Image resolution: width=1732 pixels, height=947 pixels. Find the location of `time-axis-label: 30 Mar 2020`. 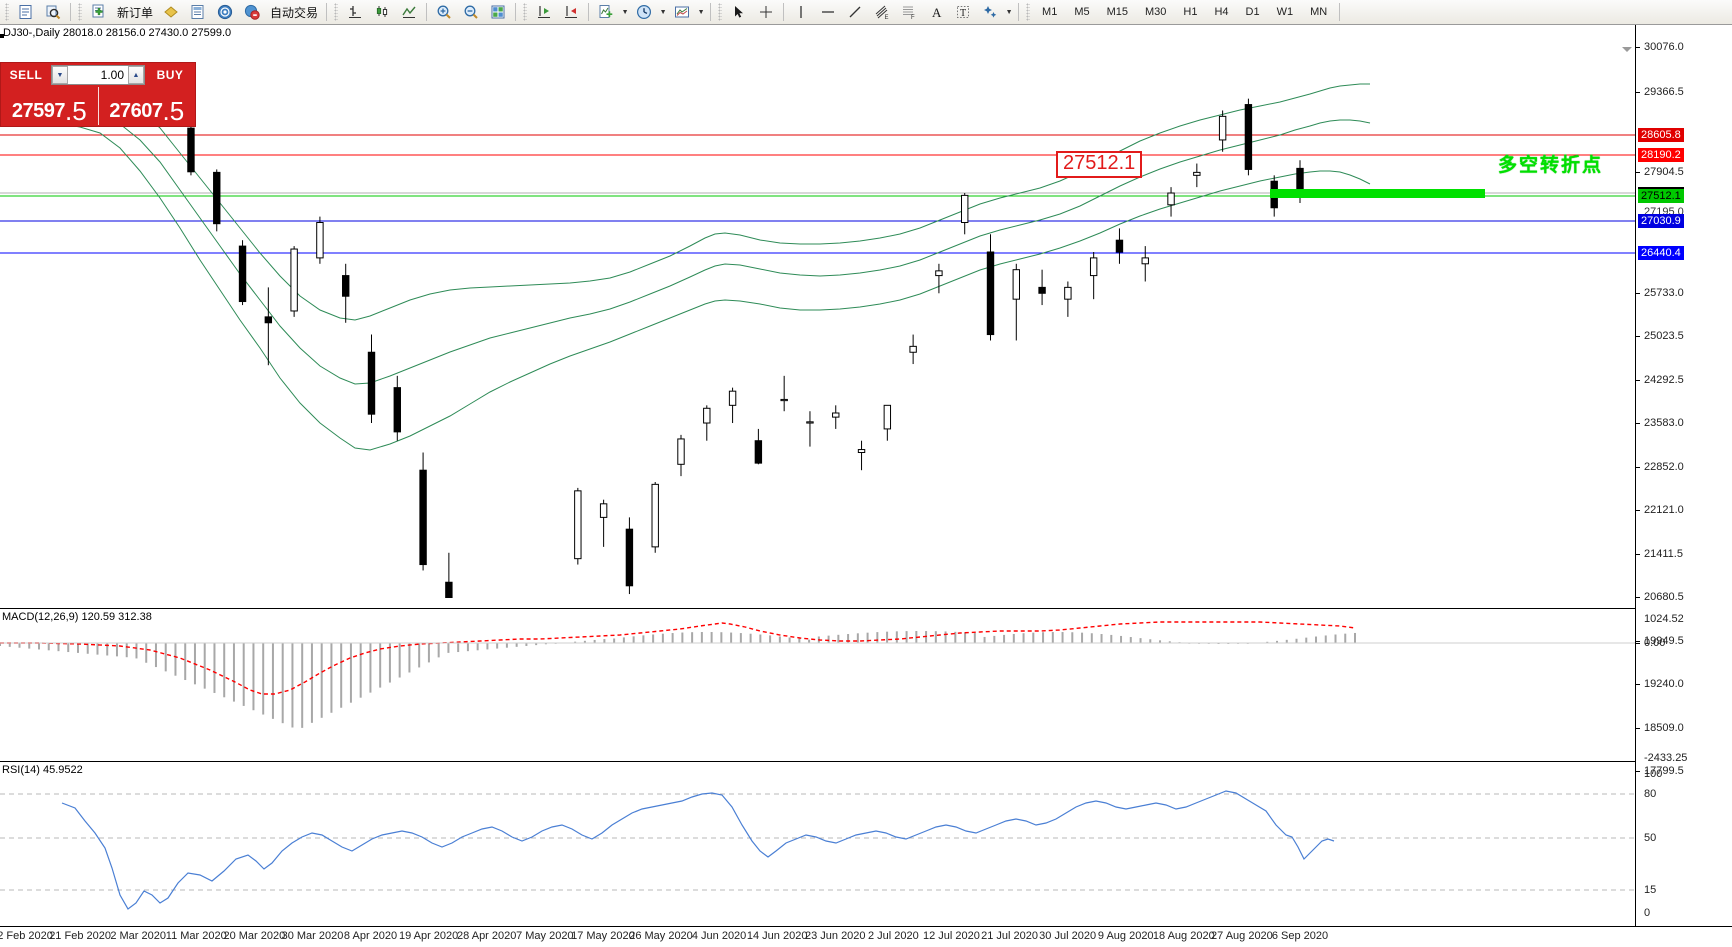

time-axis-label: 30 Mar 2020 is located at coordinates (312, 936).